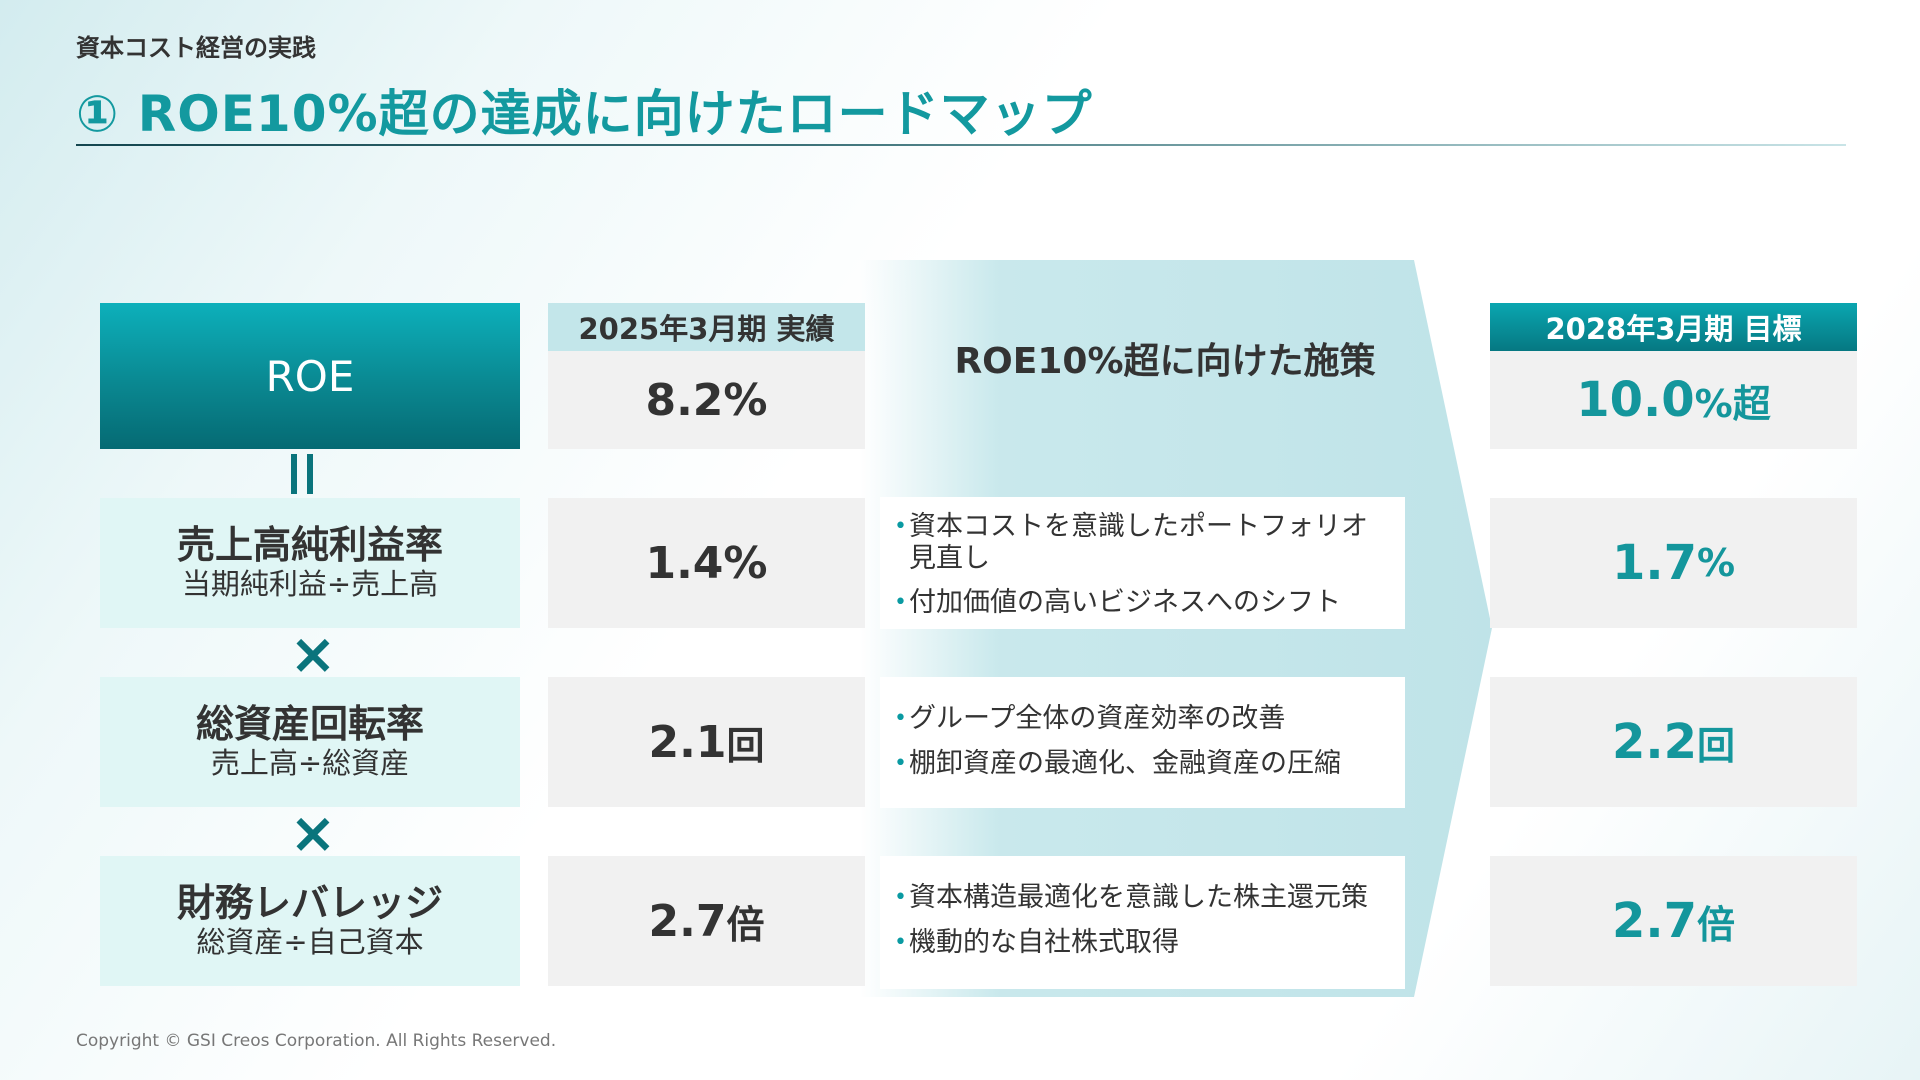 The image size is (1920, 1080). What do you see at coordinates (1654, 563) in the screenshot?
I see `value-number: 1.7` at bounding box center [1654, 563].